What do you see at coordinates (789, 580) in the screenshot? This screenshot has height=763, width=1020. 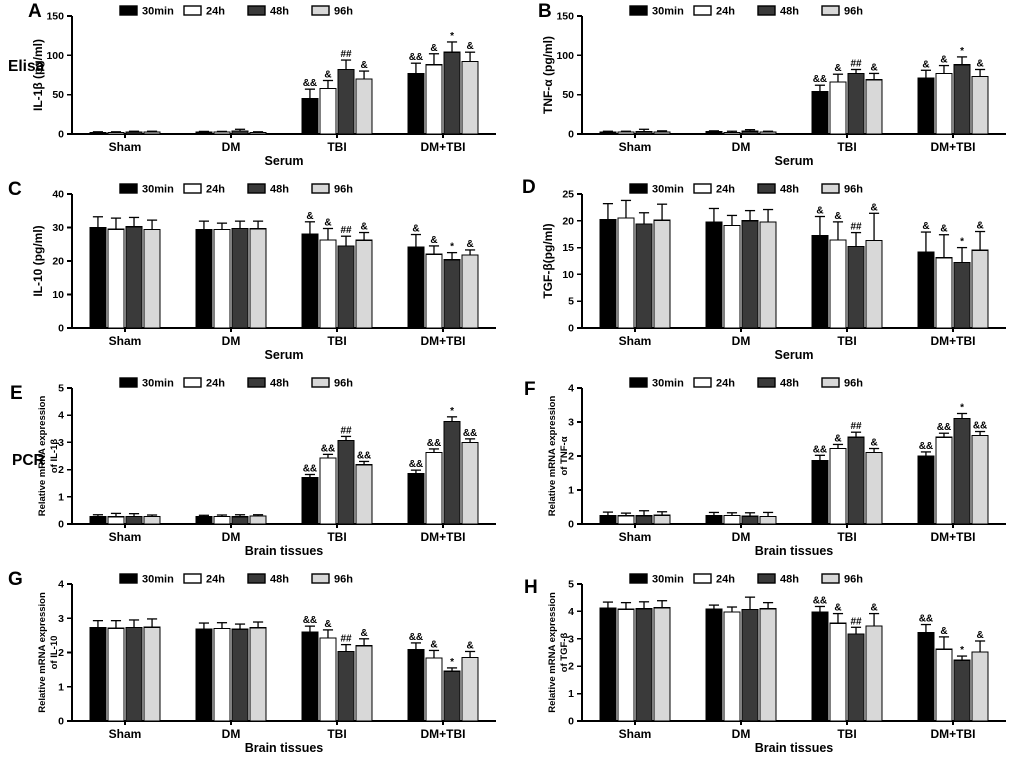 I see `legend-label: 48h` at bounding box center [789, 580].